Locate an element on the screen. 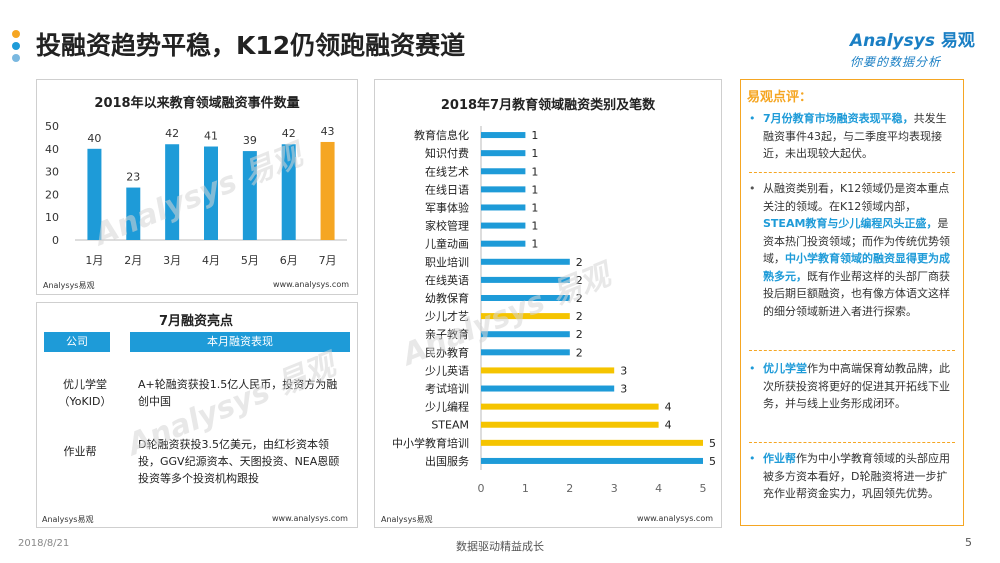 Image resolution: width=1000 pixels, height=563 pixels. logo-text: Analysys is located at coordinates (892, 41).